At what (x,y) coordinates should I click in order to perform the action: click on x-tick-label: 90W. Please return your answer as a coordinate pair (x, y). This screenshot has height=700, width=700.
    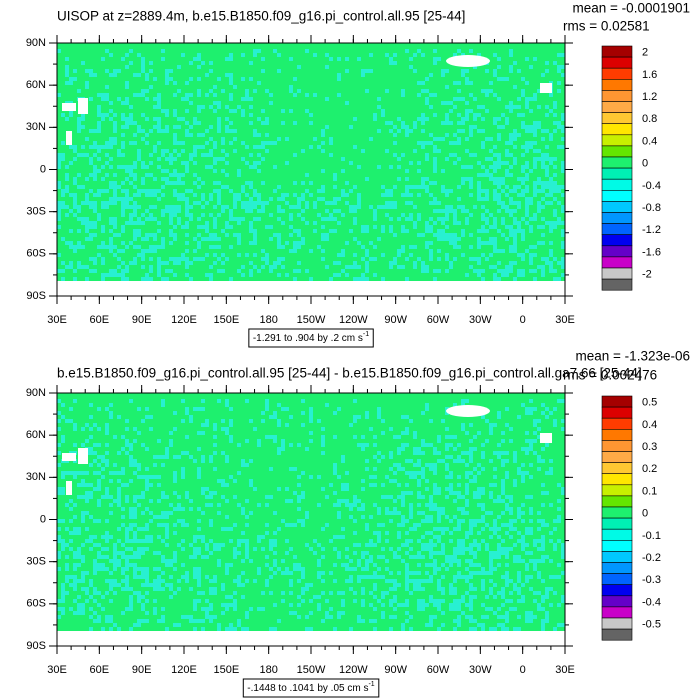
    Looking at the image, I should click on (395, 670).